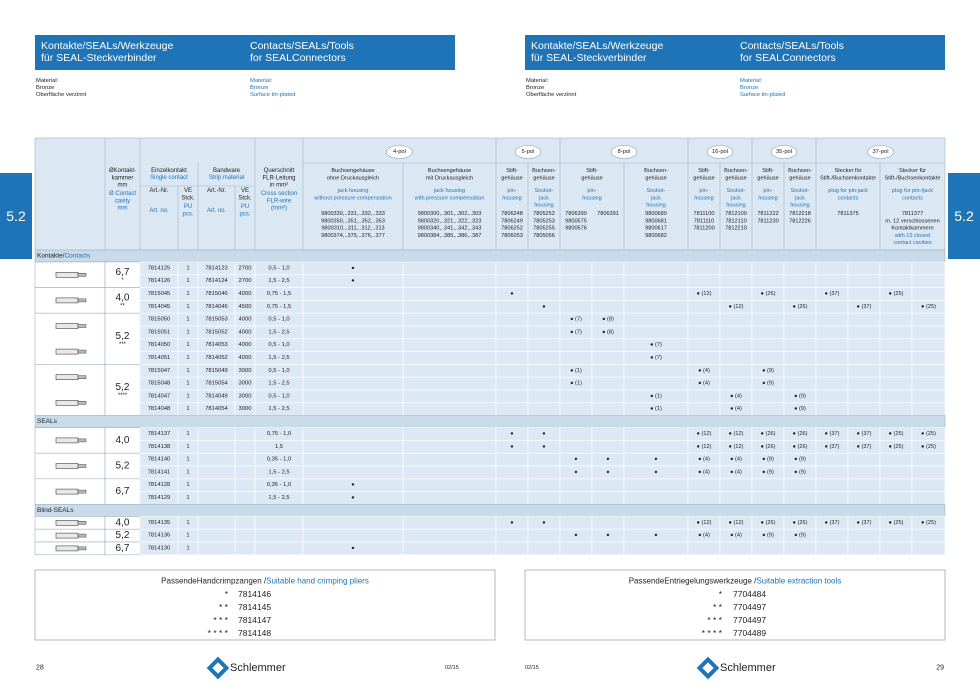  I want to click on column-header: Single contact, so click(169, 178).